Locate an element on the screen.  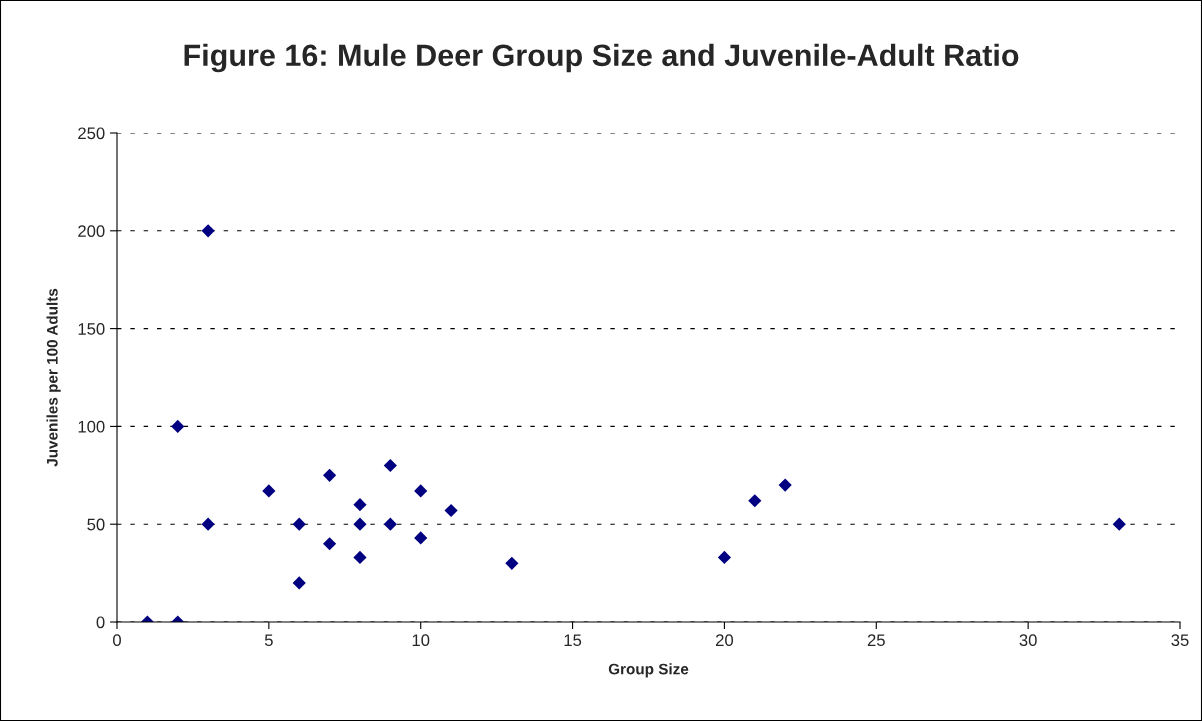
x-tick-label: 25 is located at coordinates (876, 640).